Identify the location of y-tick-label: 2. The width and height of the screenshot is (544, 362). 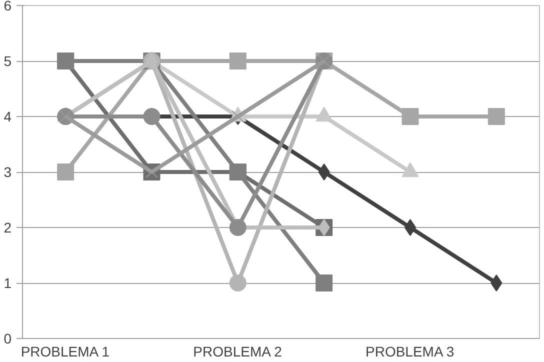
(8, 228).